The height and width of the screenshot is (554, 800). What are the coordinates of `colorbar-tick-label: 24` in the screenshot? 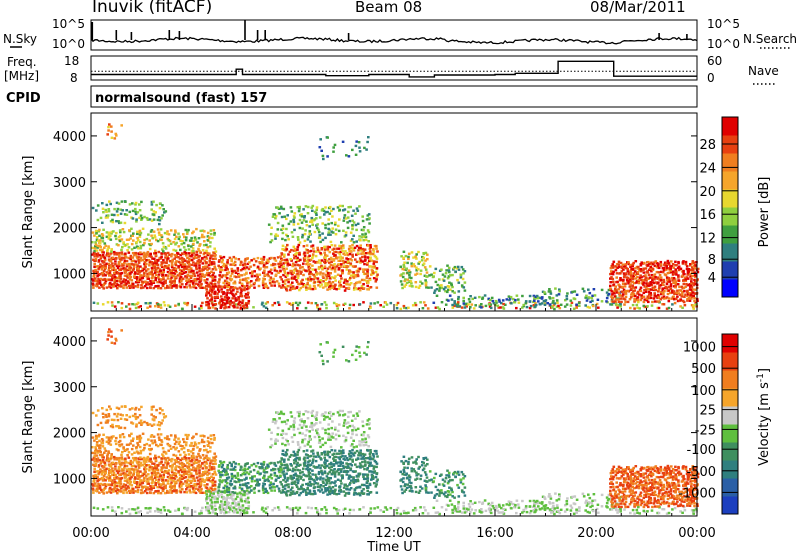 It's located at (707, 168).